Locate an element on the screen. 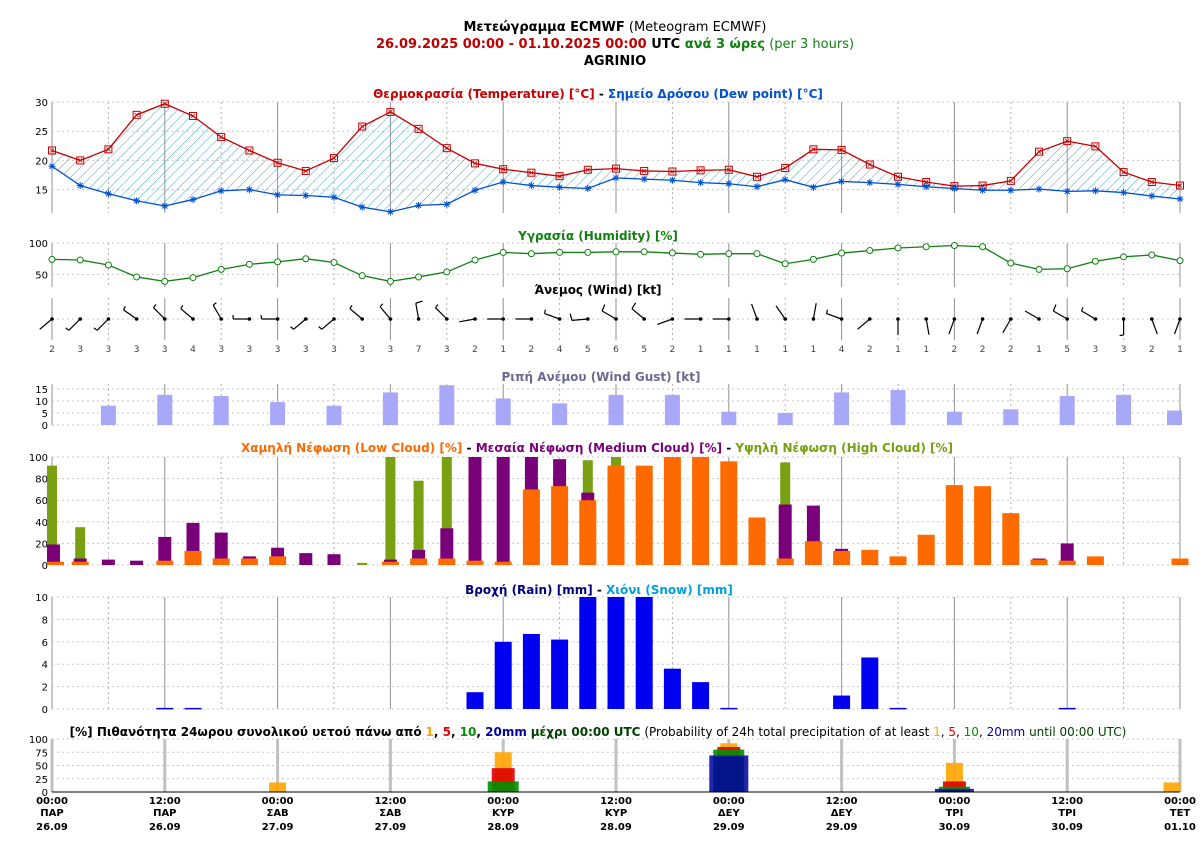 The width and height of the screenshot is (1200, 851). y-tick-label: 20 is located at coordinates (41, 161).